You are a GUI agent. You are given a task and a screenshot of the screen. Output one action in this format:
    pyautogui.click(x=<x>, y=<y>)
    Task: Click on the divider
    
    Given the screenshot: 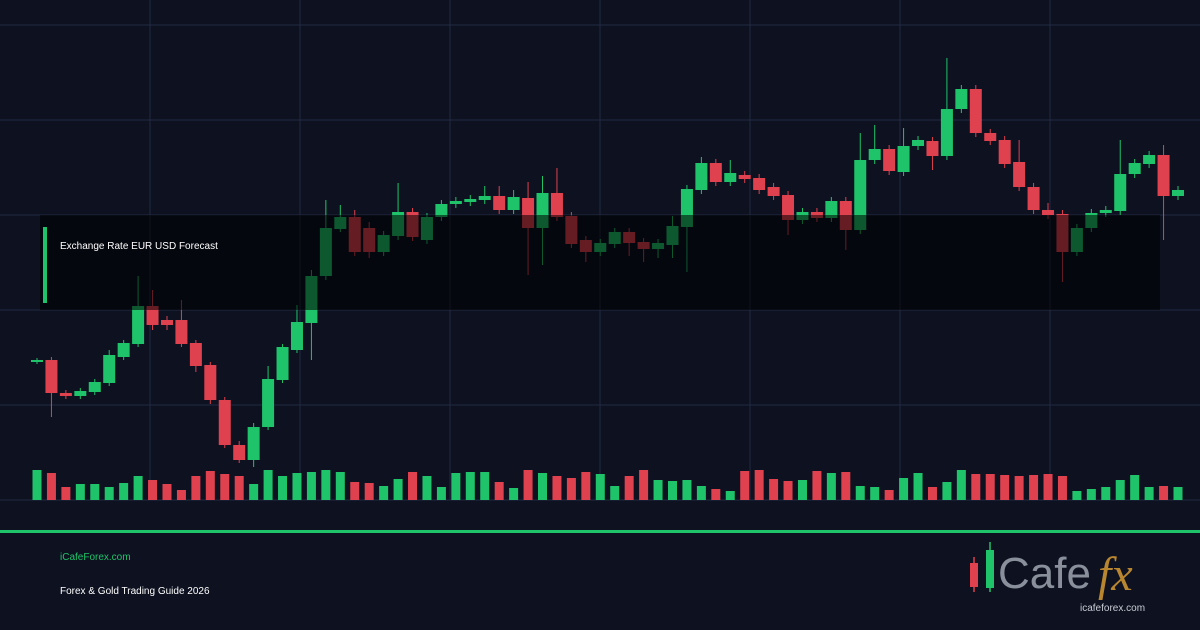 What is the action you would take?
    pyautogui.click(x=600, y=531)
    